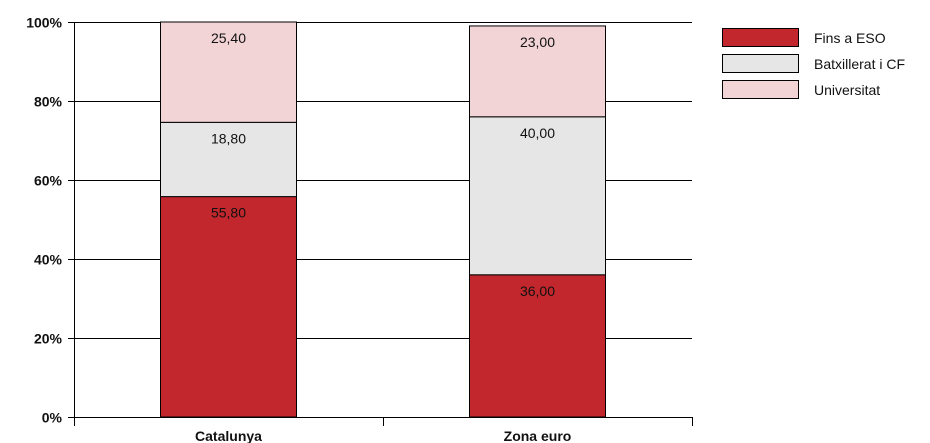 Image resolution: width=930 pixels, height=443 pixels. What do you see at coordinates (538, 435) in the screenshot?
I see `category-label: Zona euro` at bounding box center [538, 435].